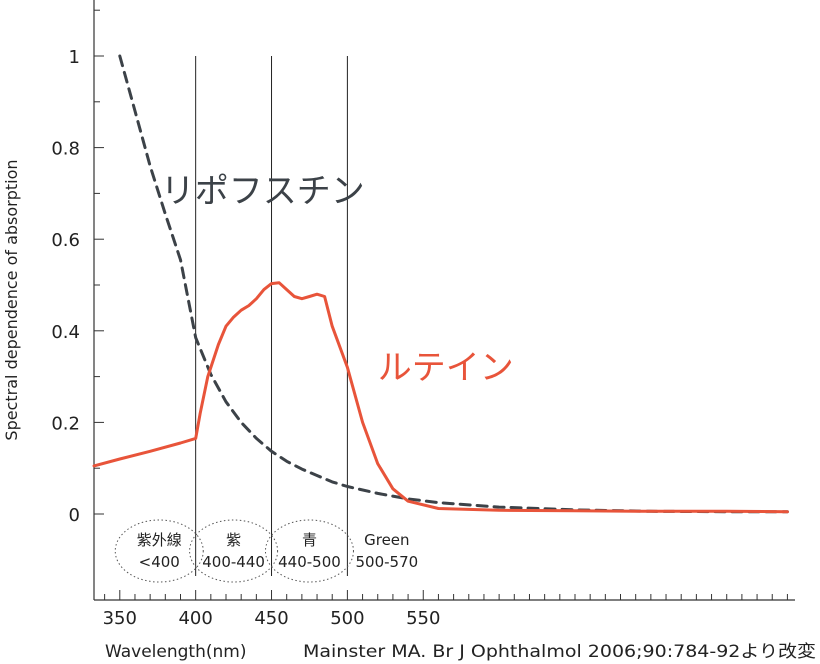 This screenshot has height=664, width=820. What do you see at coordinates (11, 299) in the screenshot?
I see `y-axis-label: Spectral dependence of absorption` at bounding box center [11, 299].